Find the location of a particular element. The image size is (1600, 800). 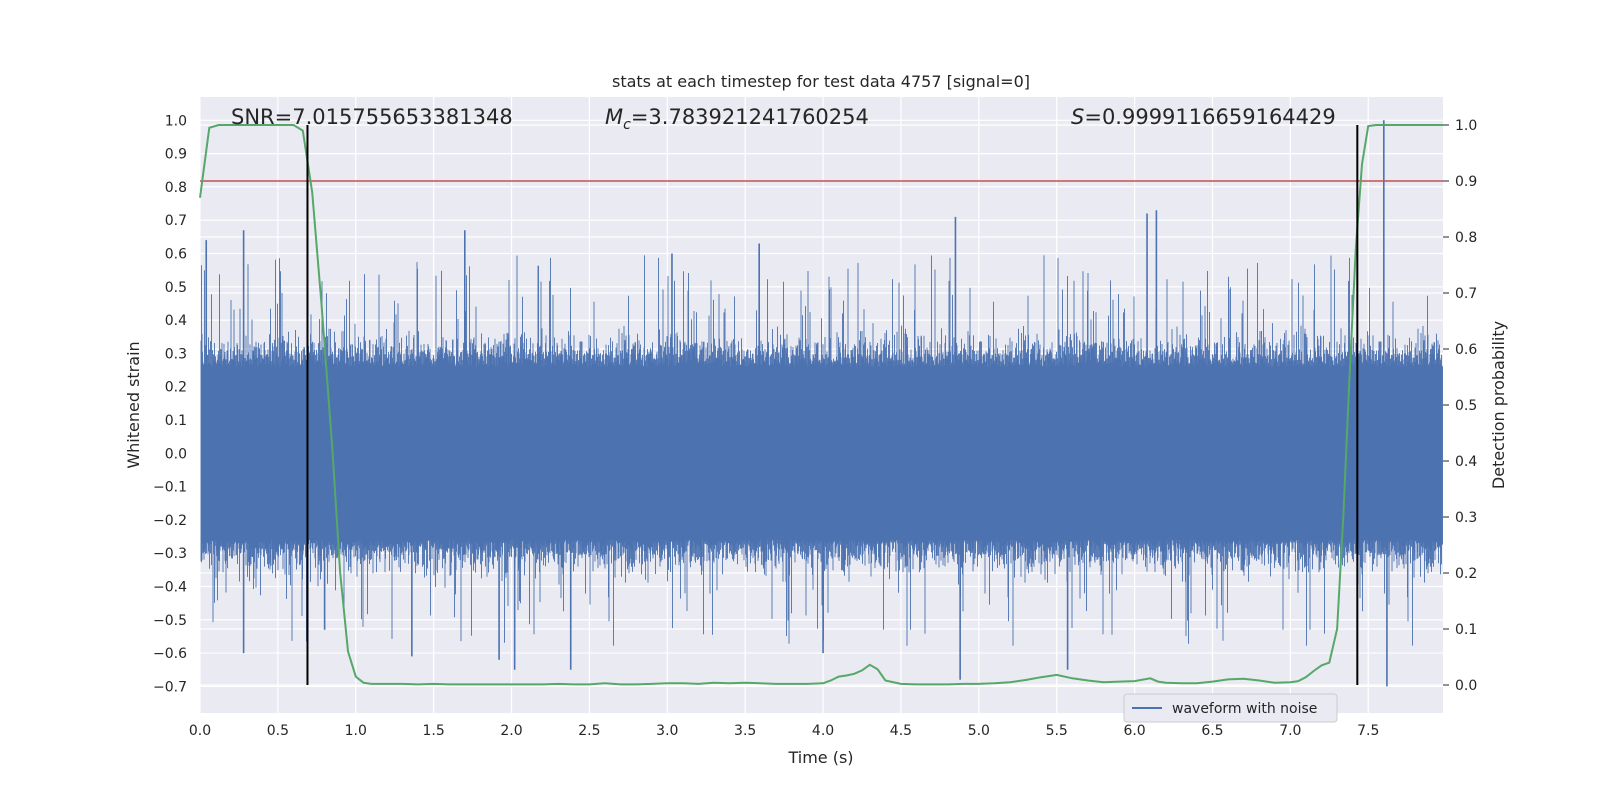

x-tick-label: 2.5 is located at coordinates (589, 731).